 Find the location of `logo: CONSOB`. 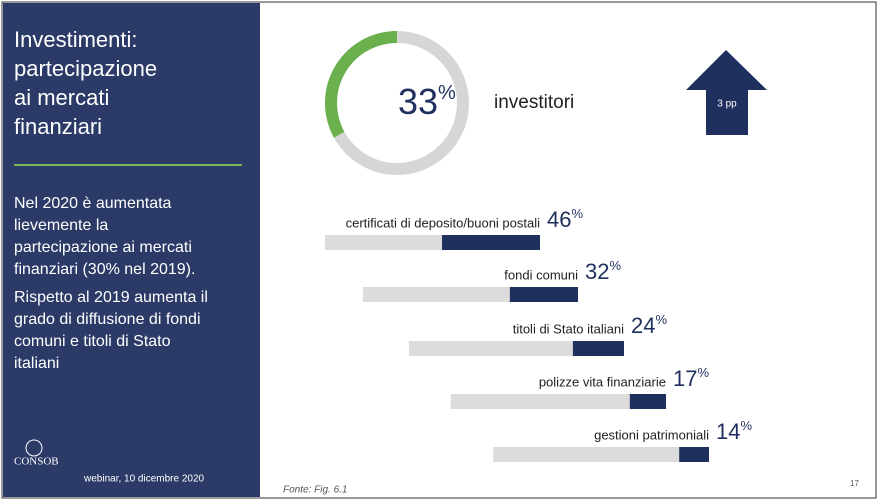

logo: CONSOB is located at coordinates (36, 462).